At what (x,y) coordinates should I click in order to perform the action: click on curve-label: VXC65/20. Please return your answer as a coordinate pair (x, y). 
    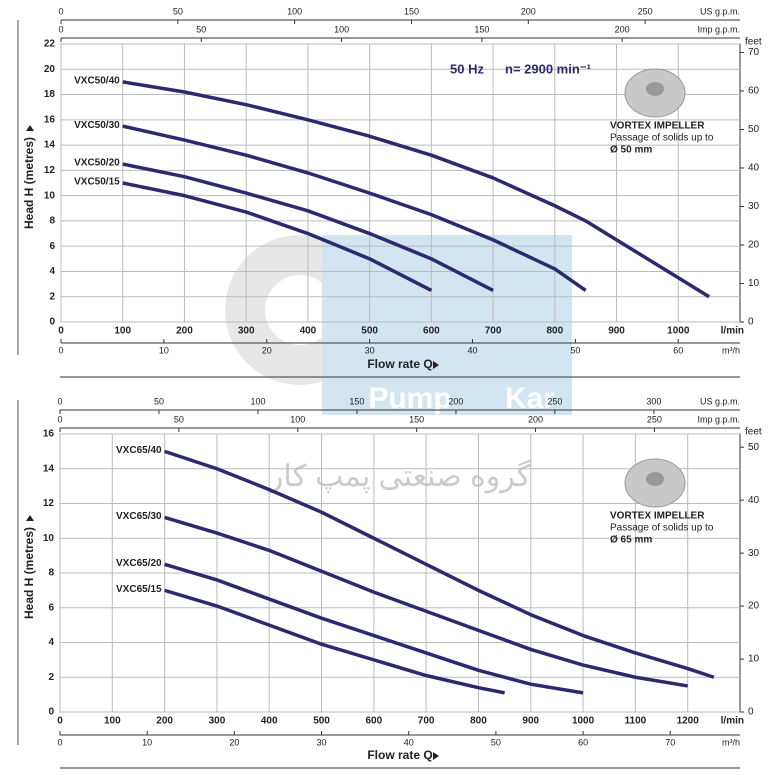
    Looking at the image, I should click on (139, 563).